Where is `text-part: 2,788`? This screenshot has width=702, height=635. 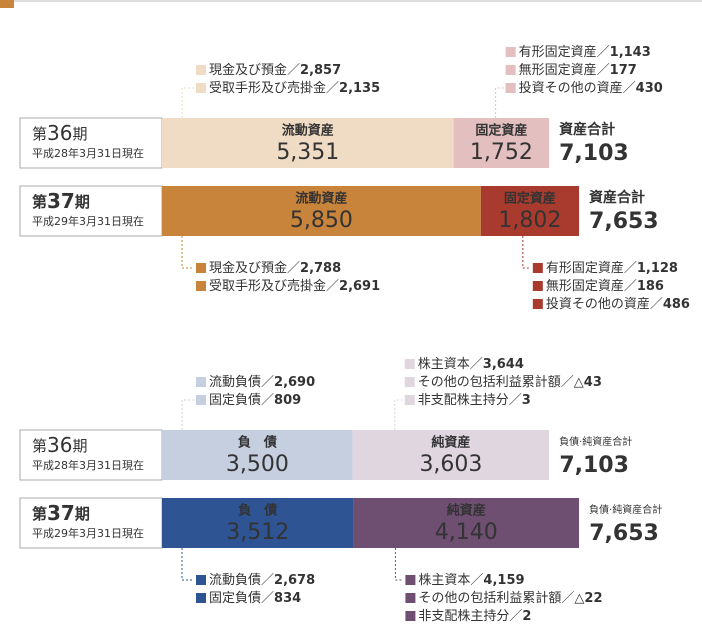
text-part: 2,788 is located at coordinates (320, 268).